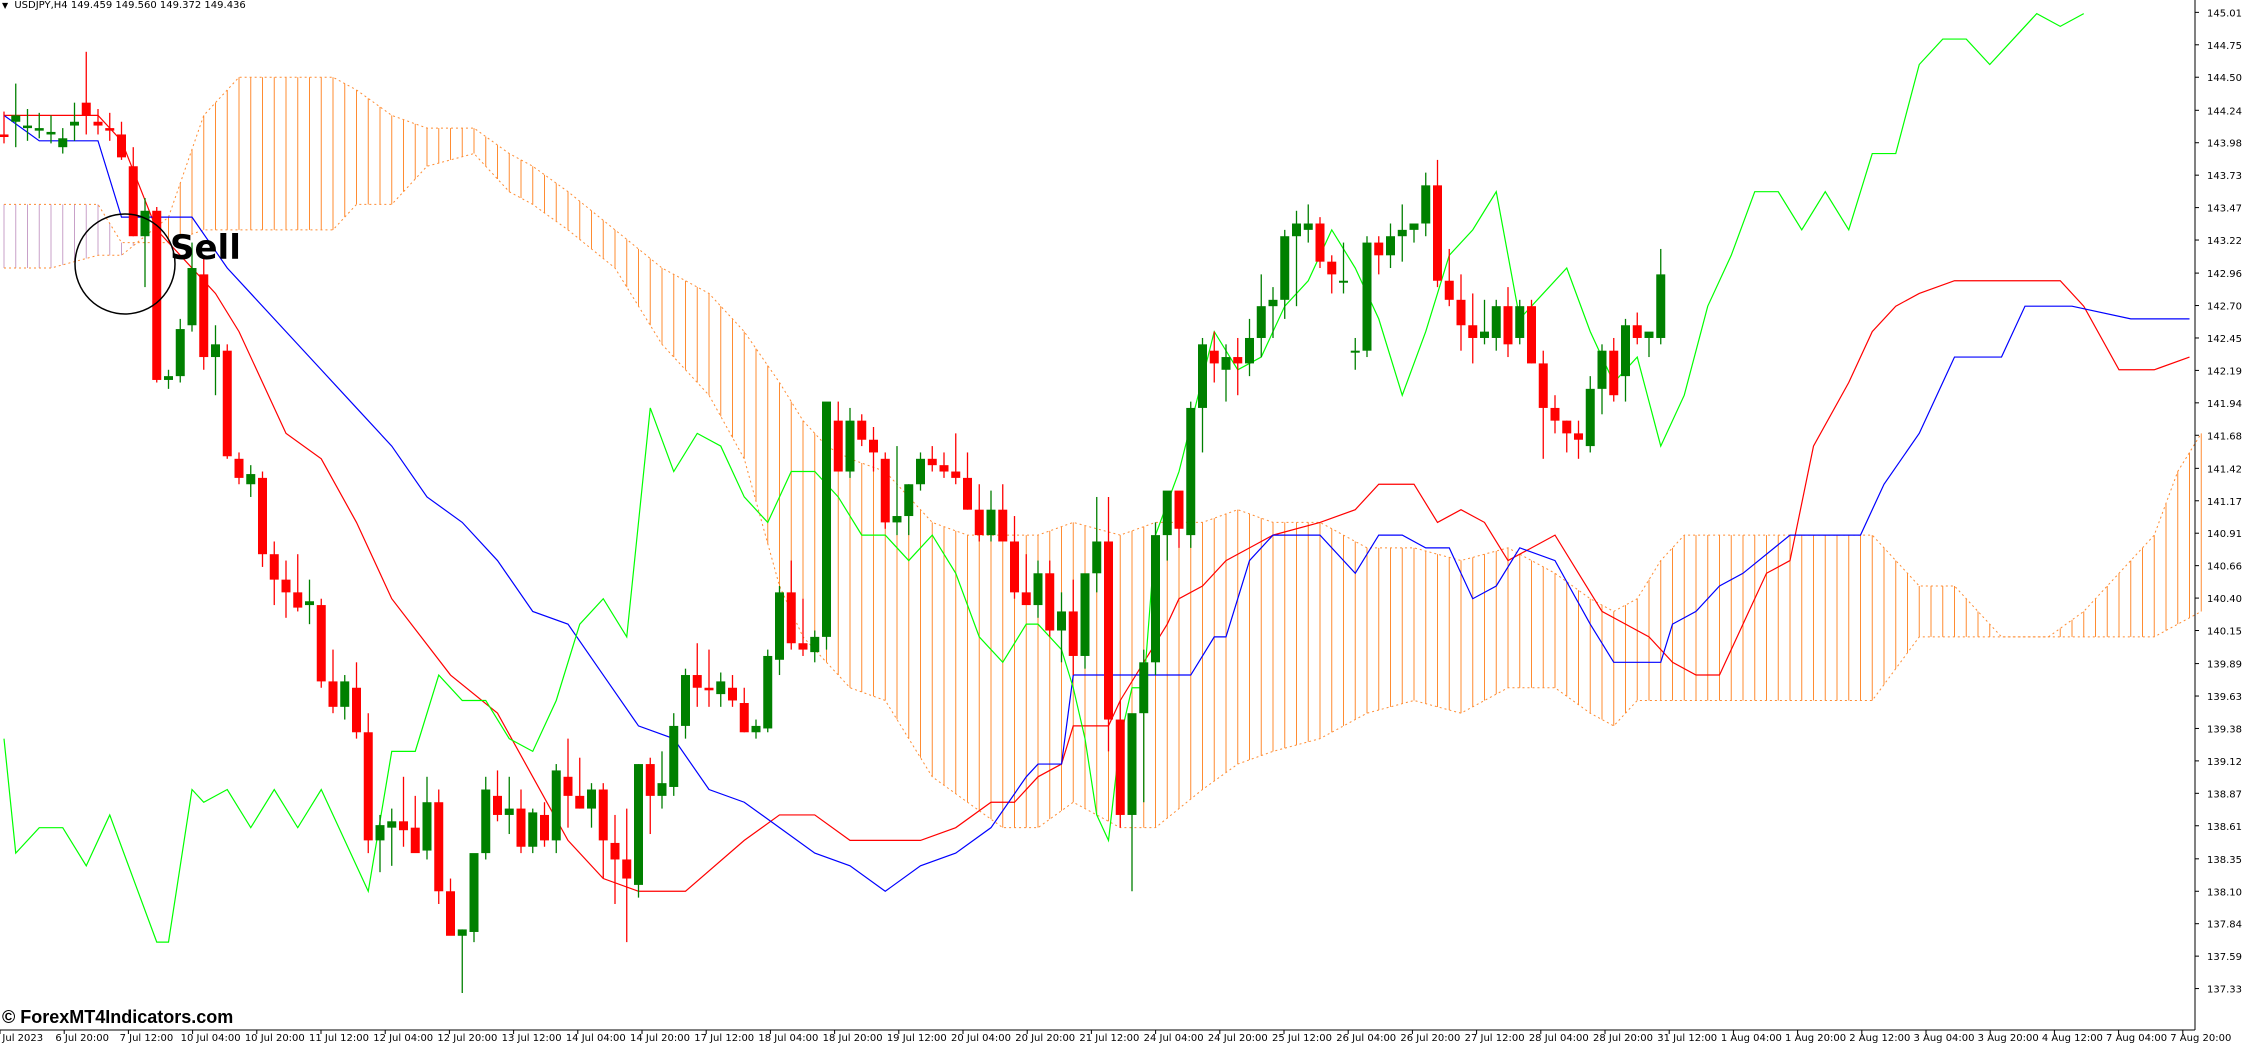 This screenshot has height=1043, width=2242. I want to click on price-tick-label: 141.170, so click(2224, 502).